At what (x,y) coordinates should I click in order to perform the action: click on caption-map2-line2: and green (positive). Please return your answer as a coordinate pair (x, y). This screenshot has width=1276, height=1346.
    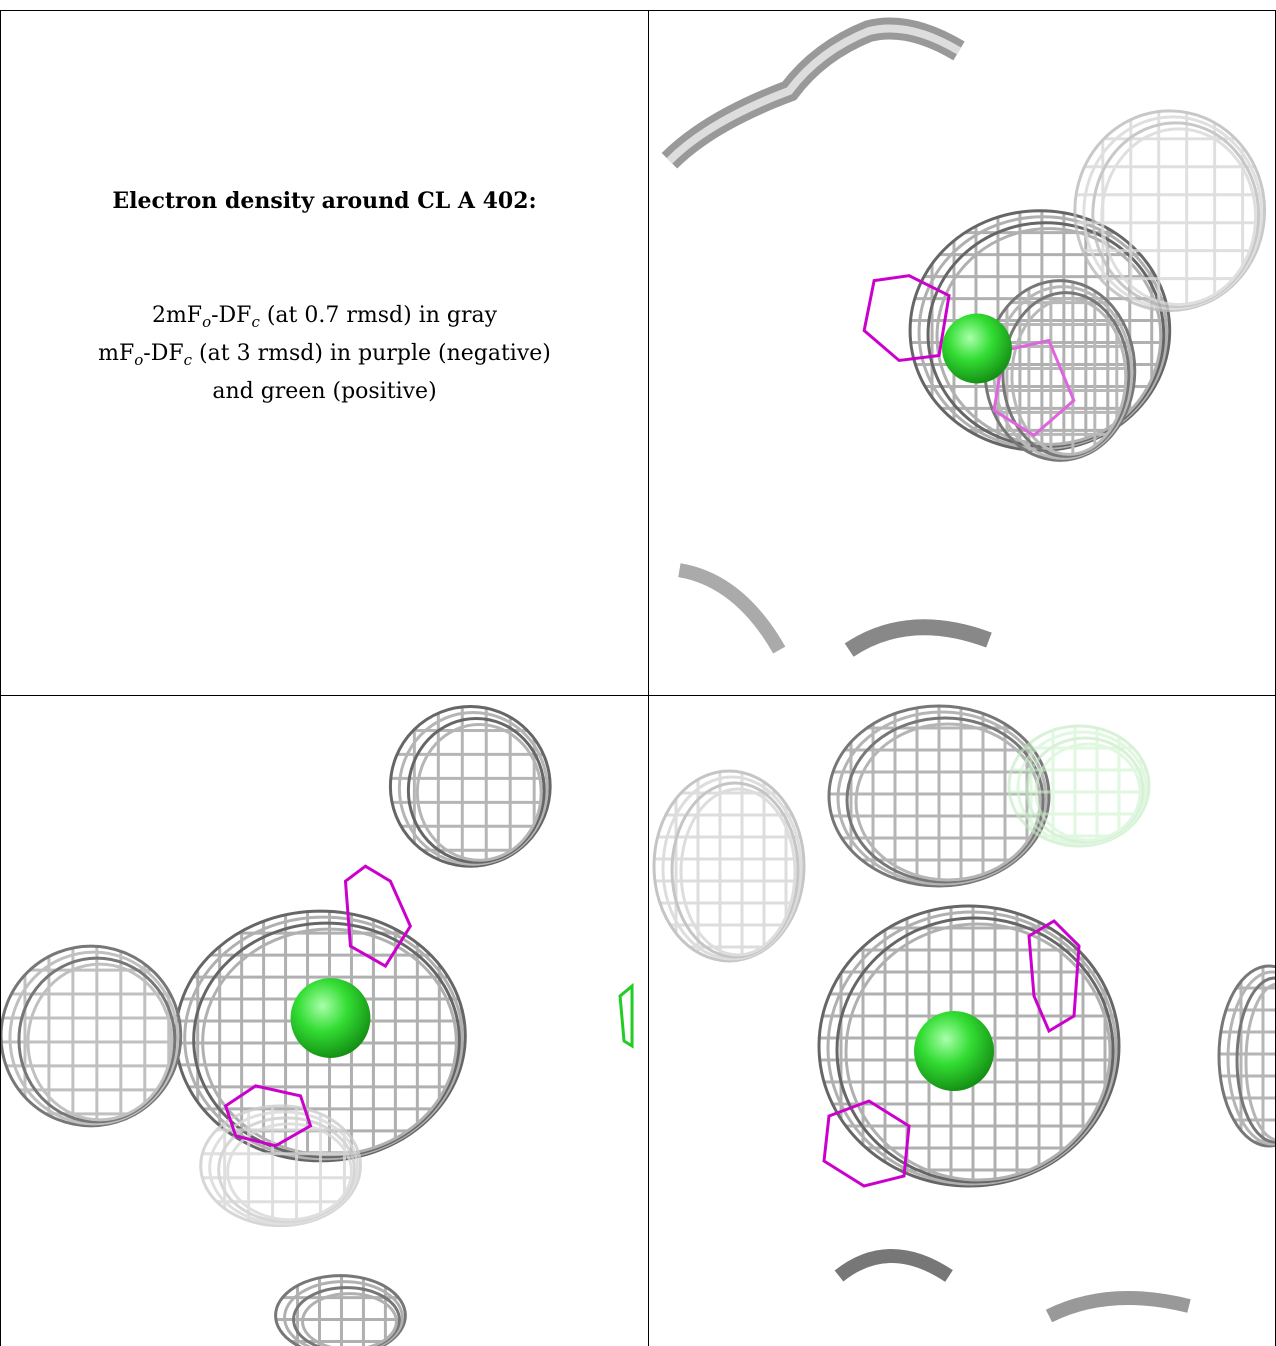
    Looking at the image, I should click on (324, 391).